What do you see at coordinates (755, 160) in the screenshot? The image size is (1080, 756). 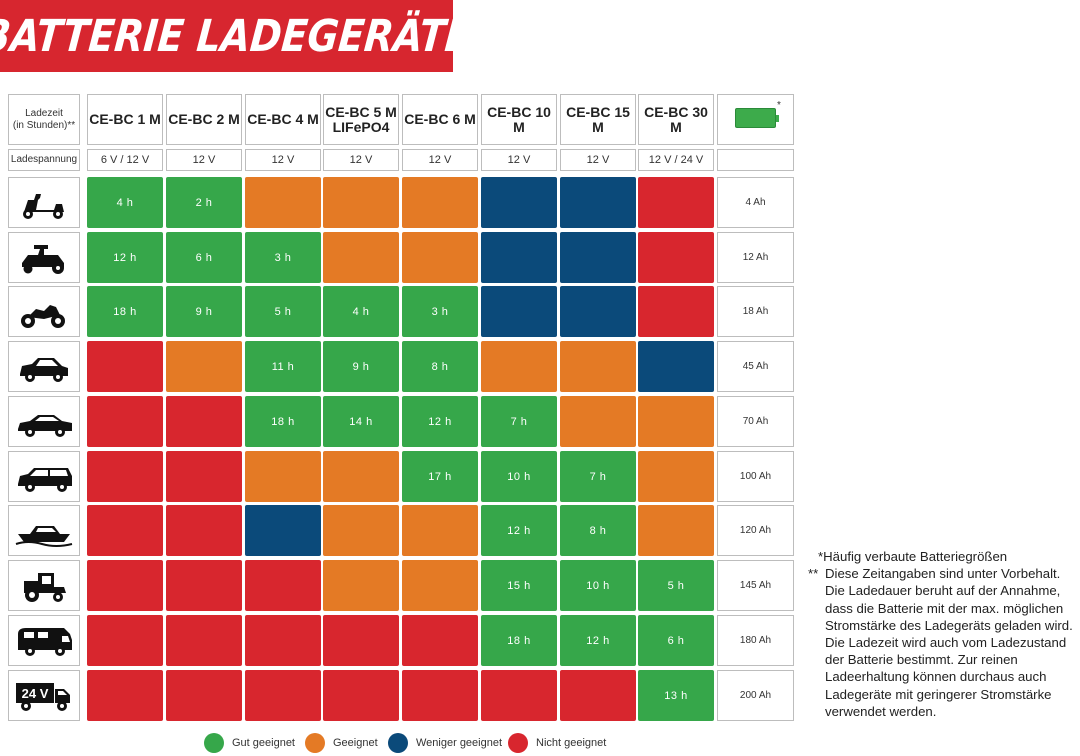 I see `capacity-voltage-blank` at bounding box center [755, 160].